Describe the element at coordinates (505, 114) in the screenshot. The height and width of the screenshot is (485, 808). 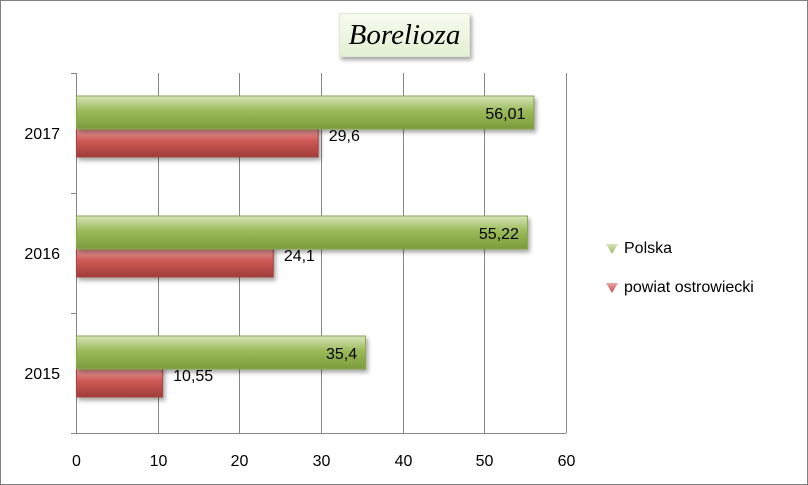
I see `data-label-polska: 56,01` at that location.